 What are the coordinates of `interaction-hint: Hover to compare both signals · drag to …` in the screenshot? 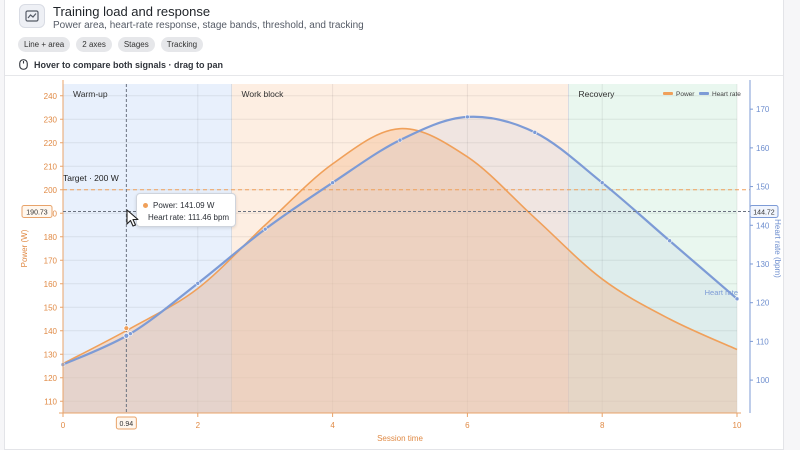 It's located at (121, 64).